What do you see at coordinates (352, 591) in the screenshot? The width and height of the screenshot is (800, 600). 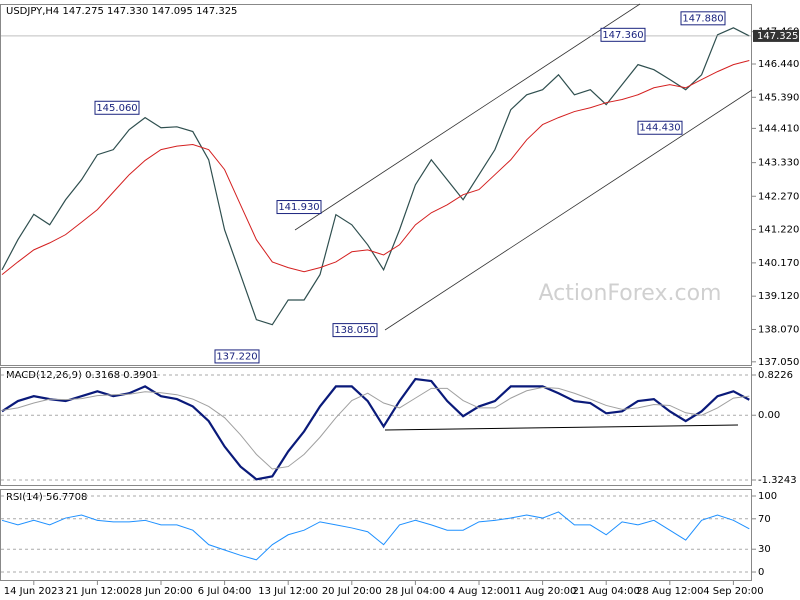 I see `x-tick-label: 20 Jul 20:00` at bounding box center [352, 591].